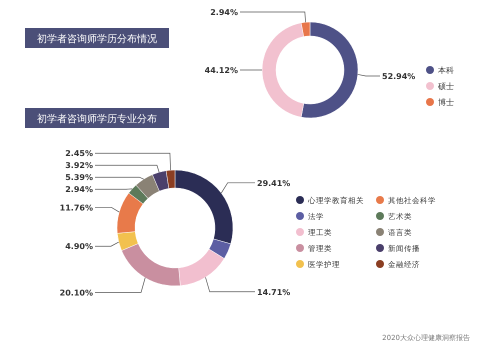 Image resolution: width=500 pixels, height=362 pixels. I want to click on chart-title: 初学者咨询师学历专业分布, so click(97, 119).